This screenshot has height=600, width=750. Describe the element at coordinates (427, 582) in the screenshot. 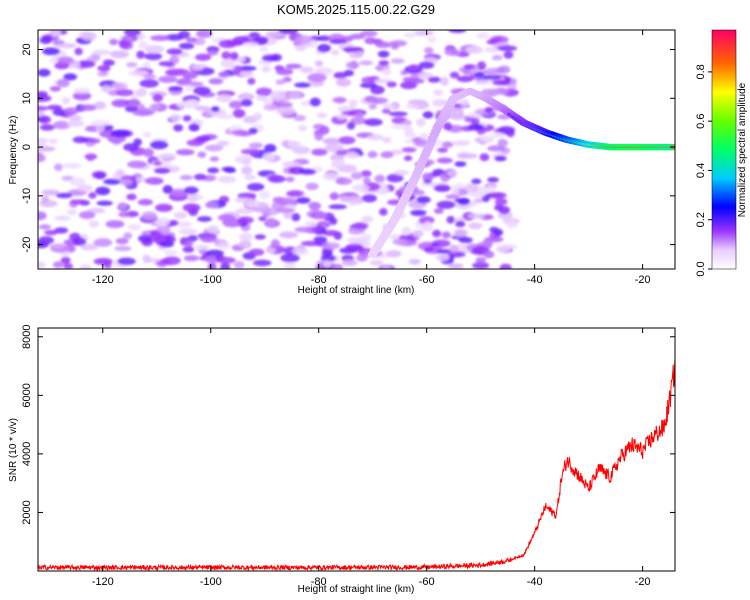

I see `x-tick-label: -60` at that location.